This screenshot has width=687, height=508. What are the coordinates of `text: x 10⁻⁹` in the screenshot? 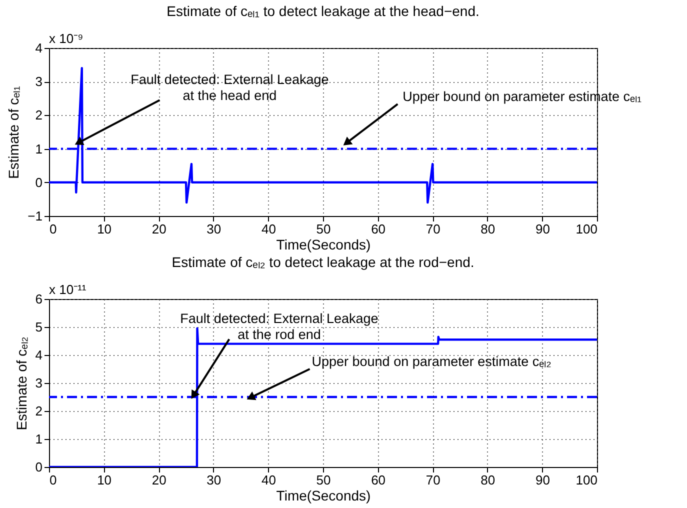 It's located at (66, 38).